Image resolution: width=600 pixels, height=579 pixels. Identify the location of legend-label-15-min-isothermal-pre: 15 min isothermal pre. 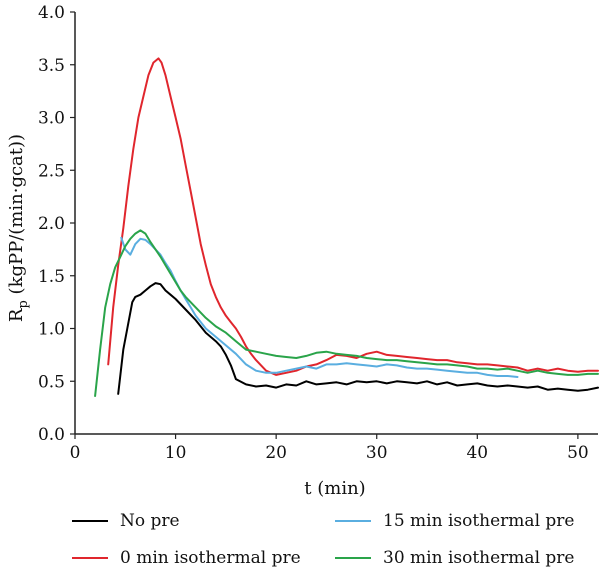
(478, 521).